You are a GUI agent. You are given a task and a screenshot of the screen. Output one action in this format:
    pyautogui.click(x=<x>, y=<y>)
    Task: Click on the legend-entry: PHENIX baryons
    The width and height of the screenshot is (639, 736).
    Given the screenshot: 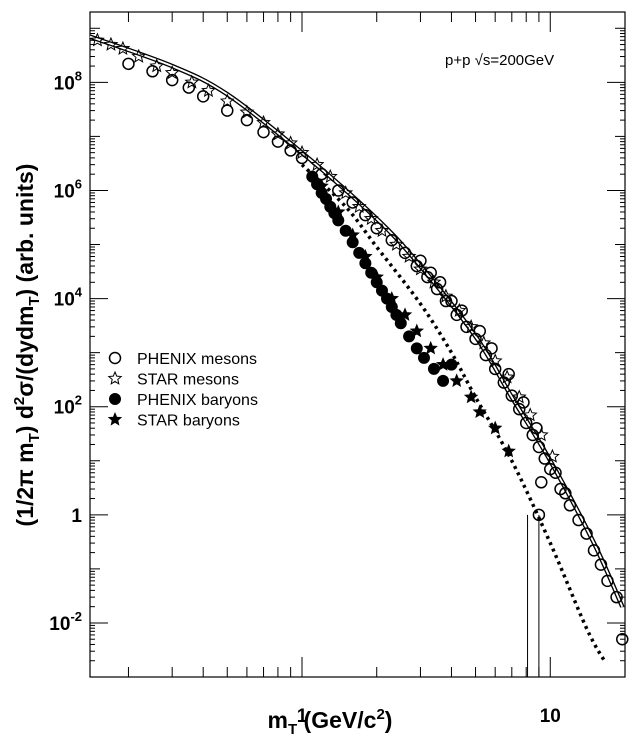 What is the action you would take?
    pyautogui.click(x=183, y=400)
    